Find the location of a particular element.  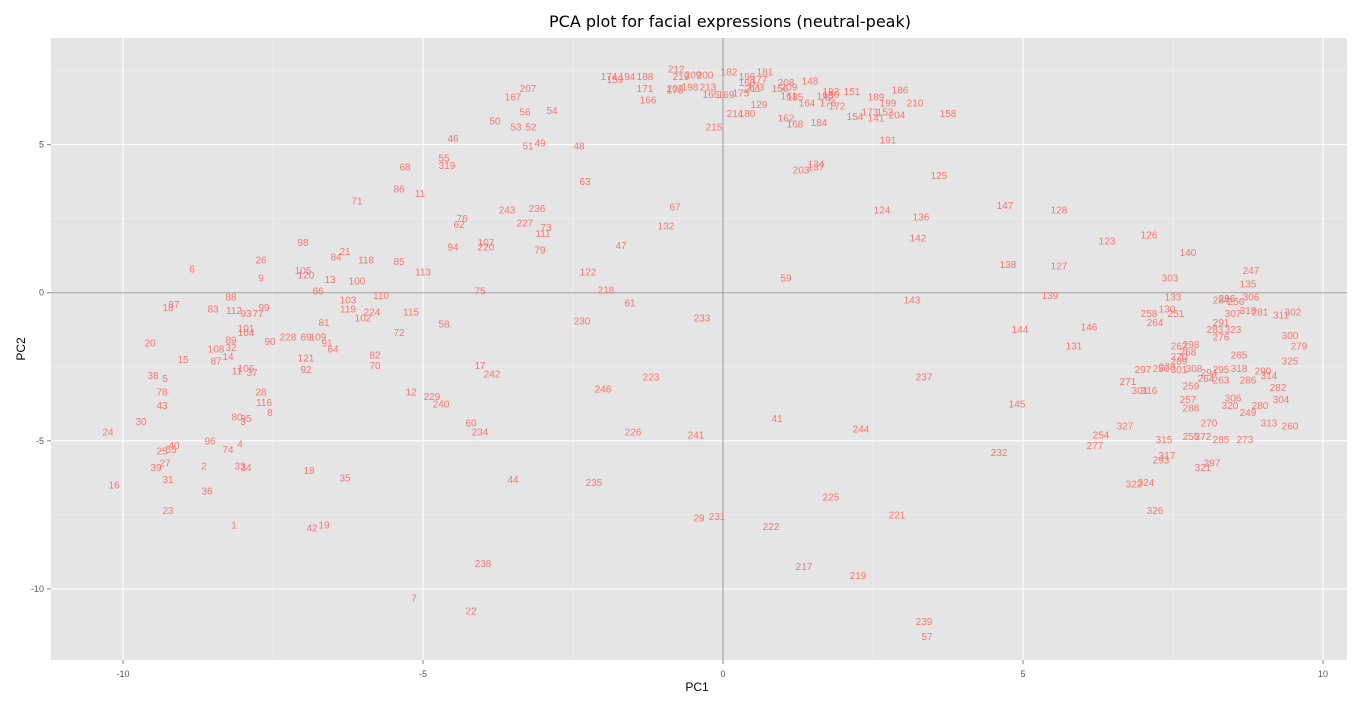

point-label: 25 is located at coordinates (162, 452).